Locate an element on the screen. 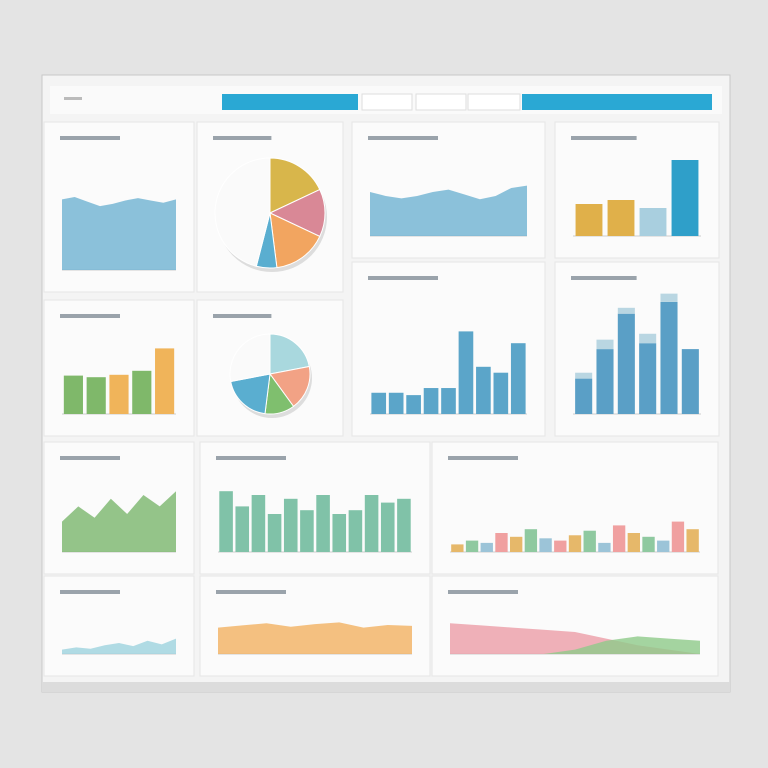 This screenshot has width=768, height=768. window-bottom is located at coordinates (386, 687).